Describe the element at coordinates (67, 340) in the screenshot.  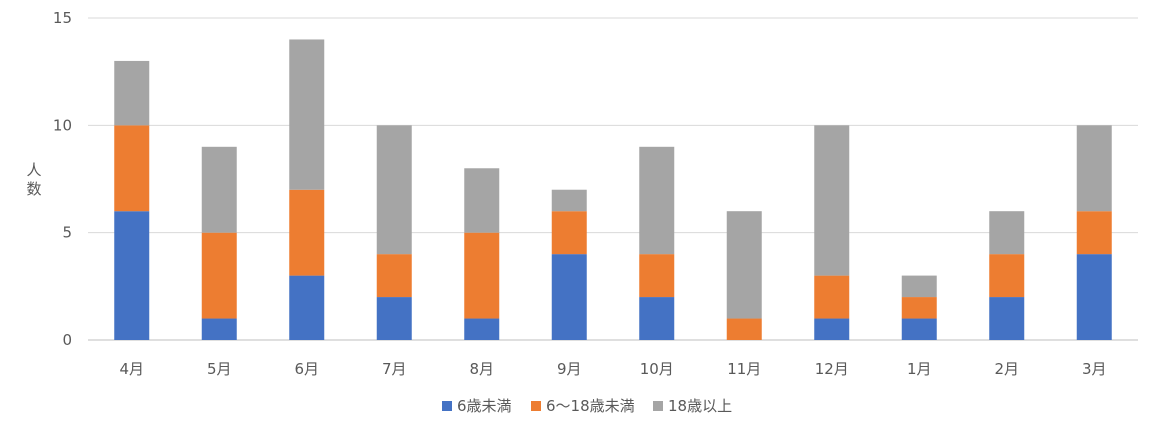
I see `y-tick-label: 0` at that location.